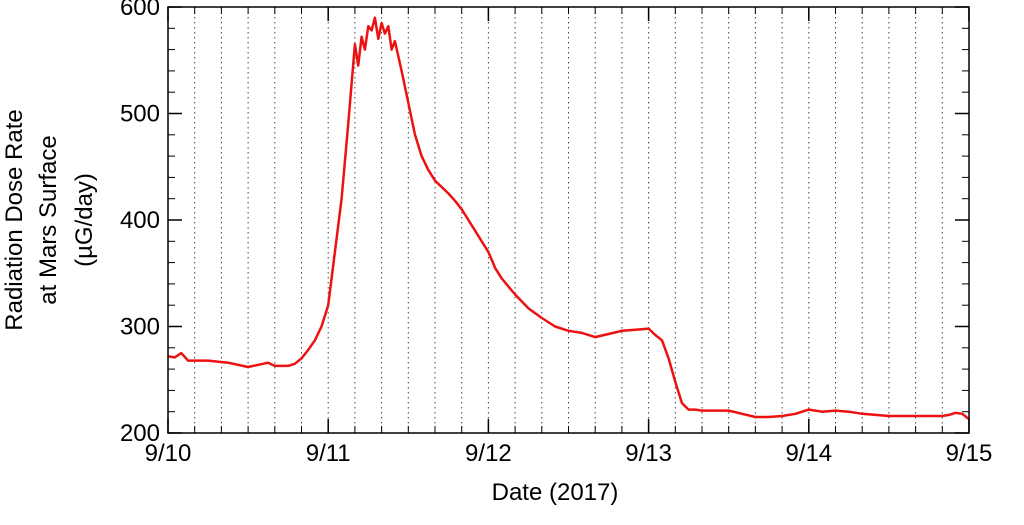  I want to click on x-tick-label: 9/15, so click(969, 453).